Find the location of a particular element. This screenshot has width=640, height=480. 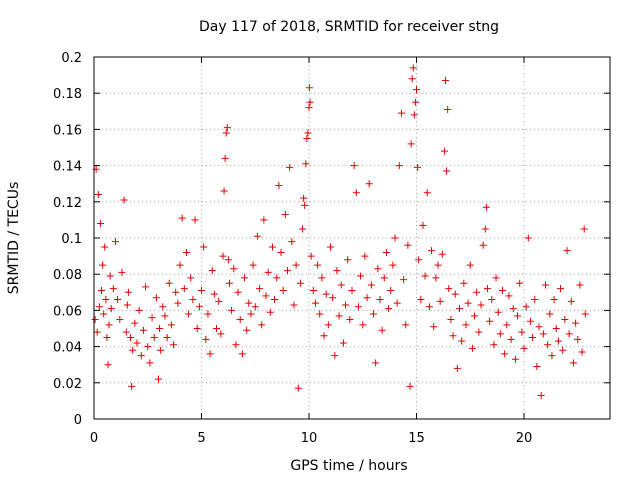

y-tick-label: 0.1 is located at coordinates (71, 239).